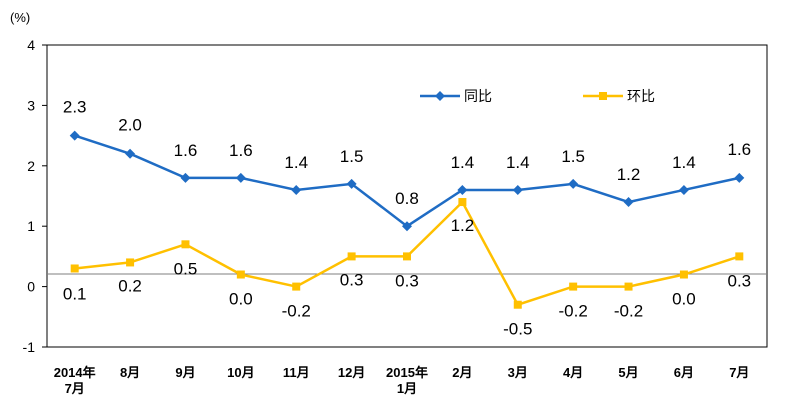  I want to click on x-tick-line: 3月, so click(518, 372).